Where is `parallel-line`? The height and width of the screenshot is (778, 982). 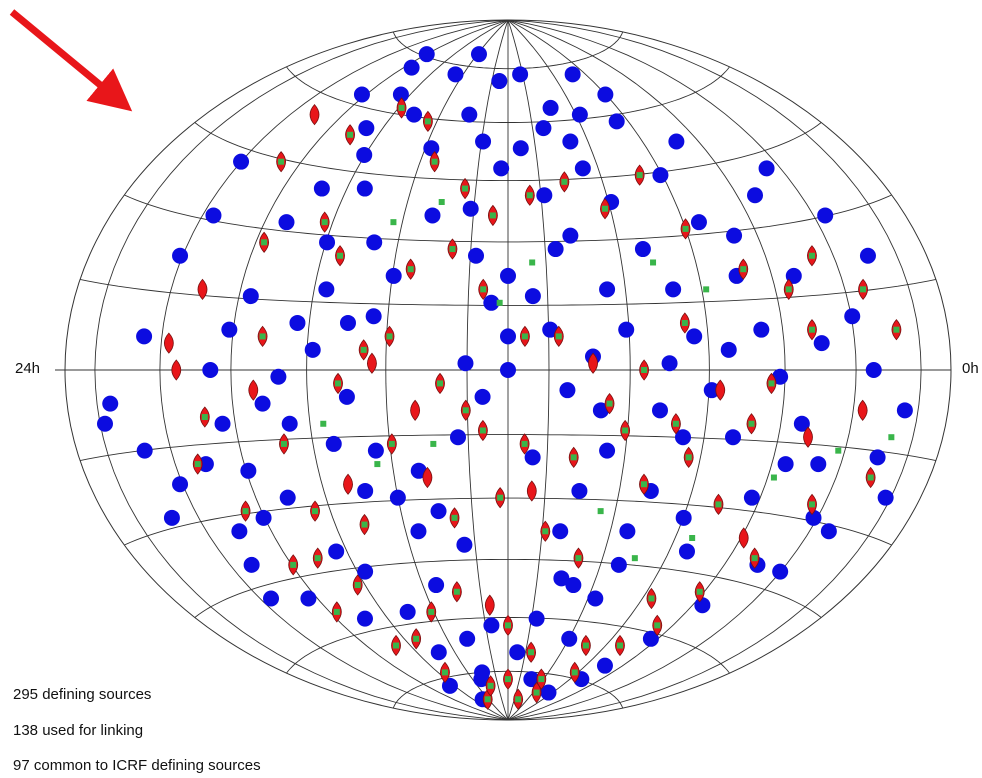 parallel-line is located at coordinates (508, 448).